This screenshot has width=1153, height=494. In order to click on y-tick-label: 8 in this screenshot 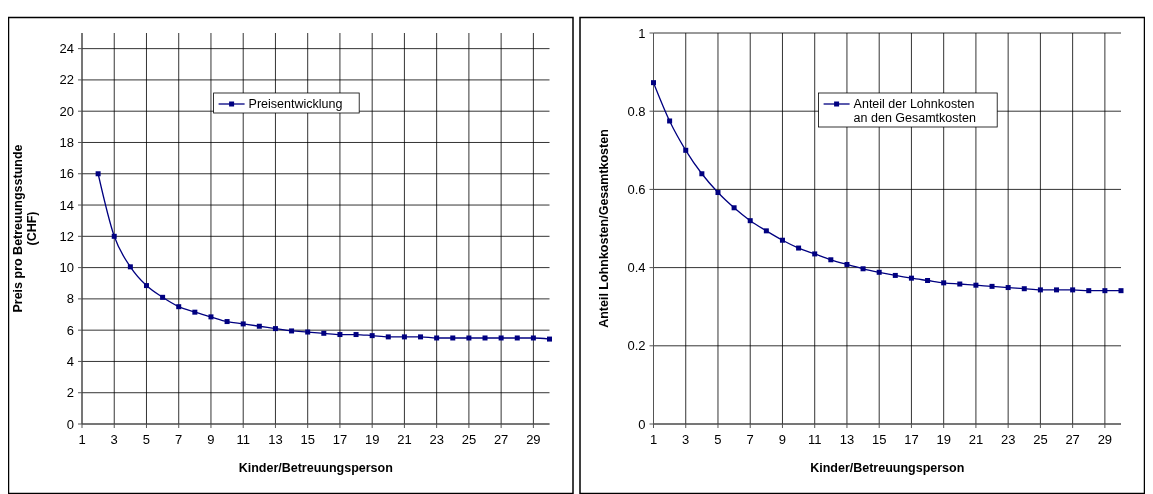, I will do `click(70, 299)`.